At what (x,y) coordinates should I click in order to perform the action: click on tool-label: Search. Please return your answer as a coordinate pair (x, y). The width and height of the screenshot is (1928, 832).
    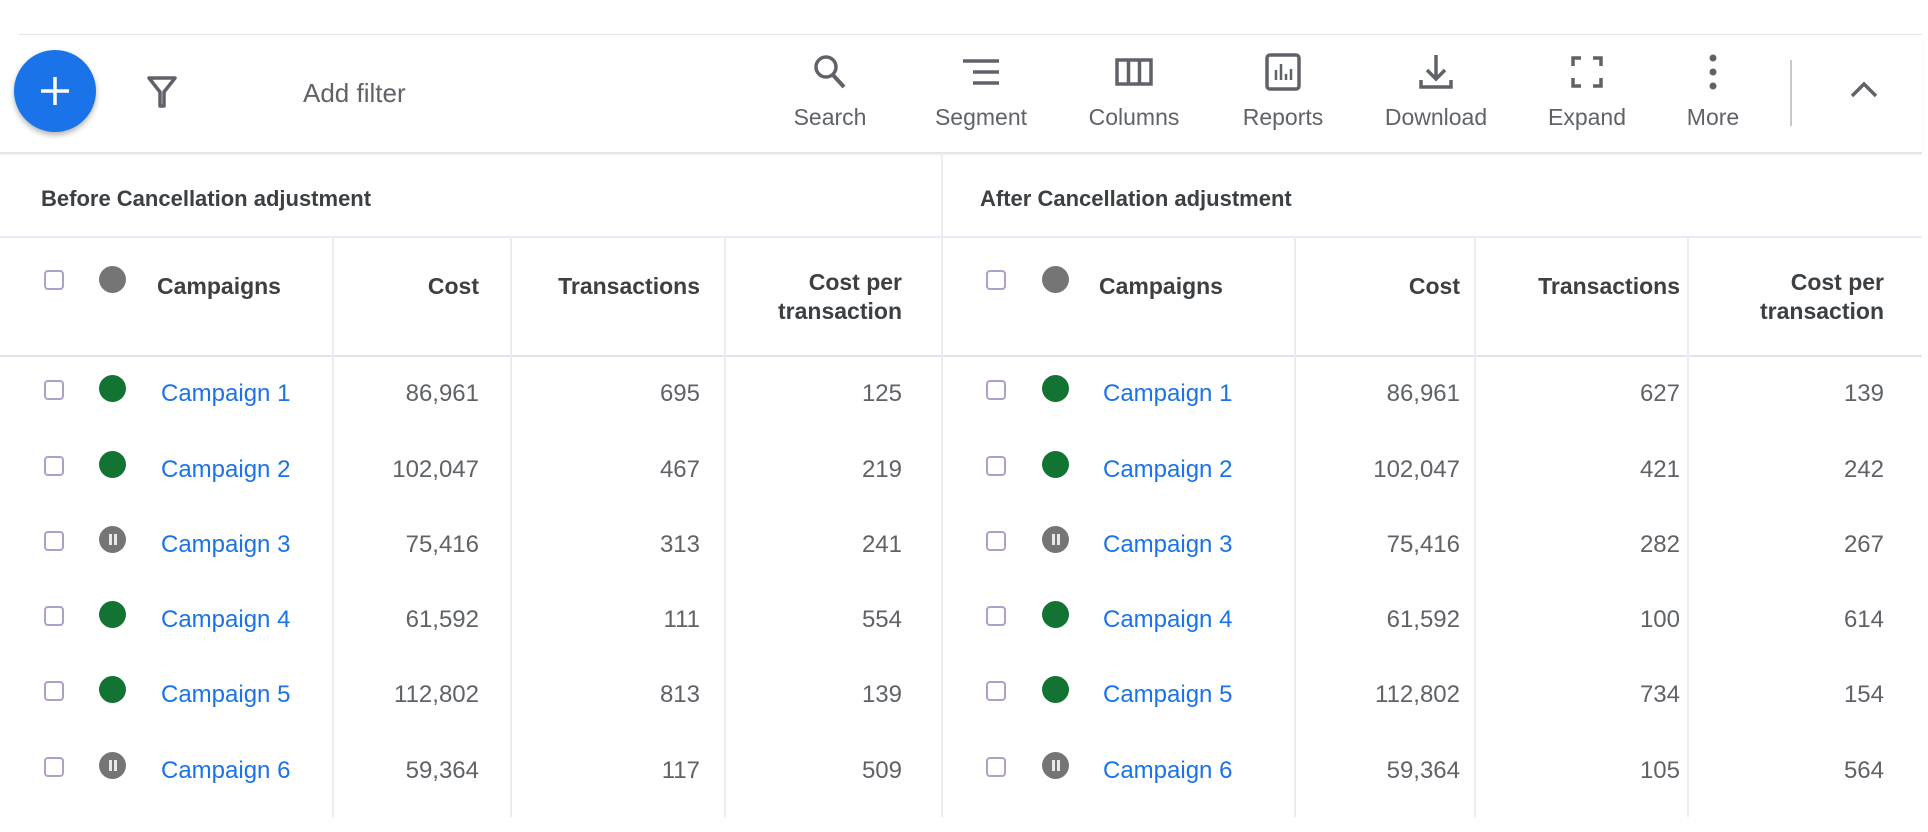
    Looking at the image, I should click on (830, 117).